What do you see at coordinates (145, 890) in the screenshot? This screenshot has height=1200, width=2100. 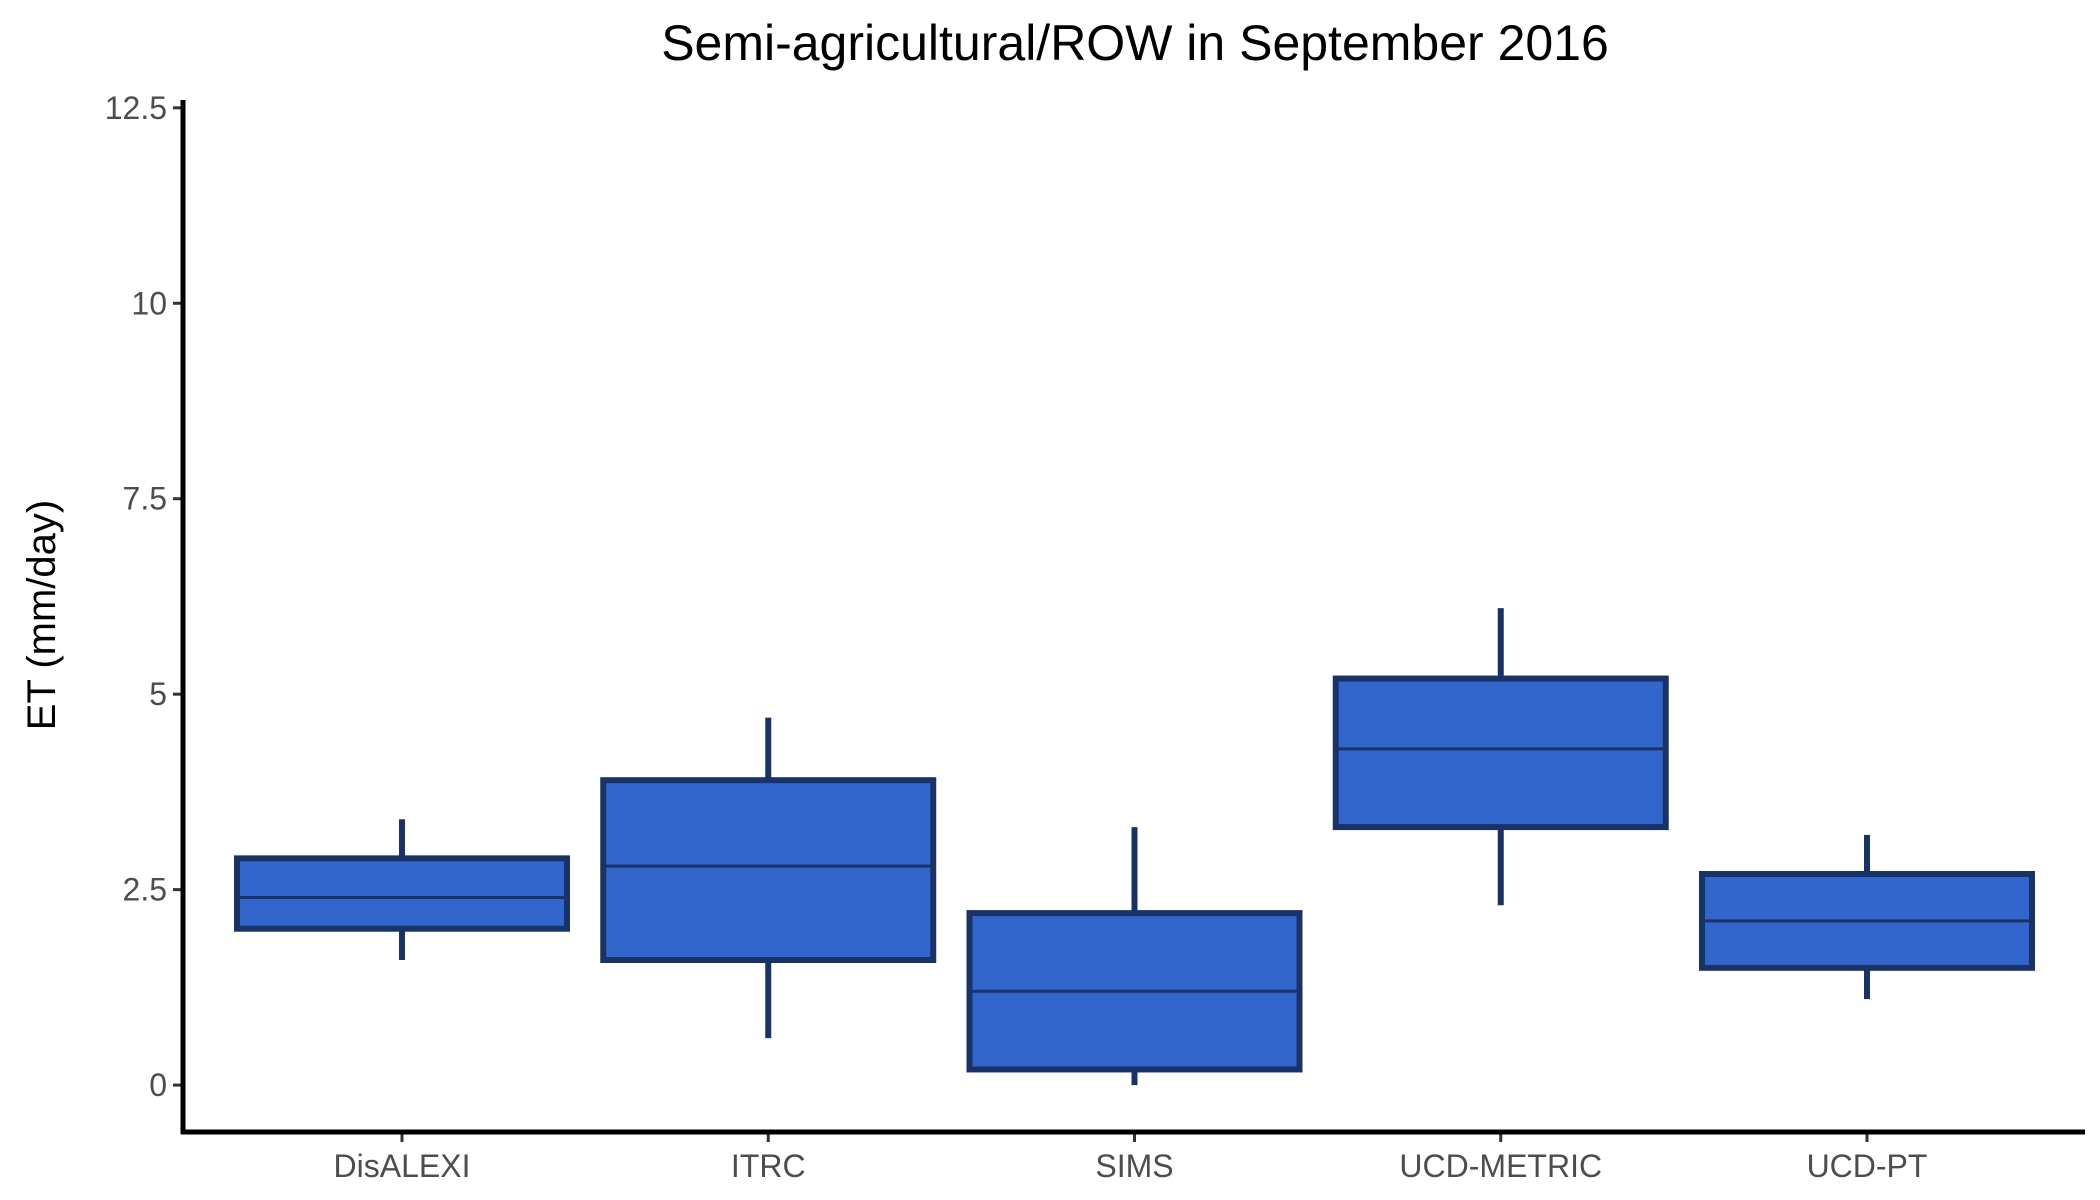 I see `y-tick-label: 2.5` at bounding box center [145, 890].